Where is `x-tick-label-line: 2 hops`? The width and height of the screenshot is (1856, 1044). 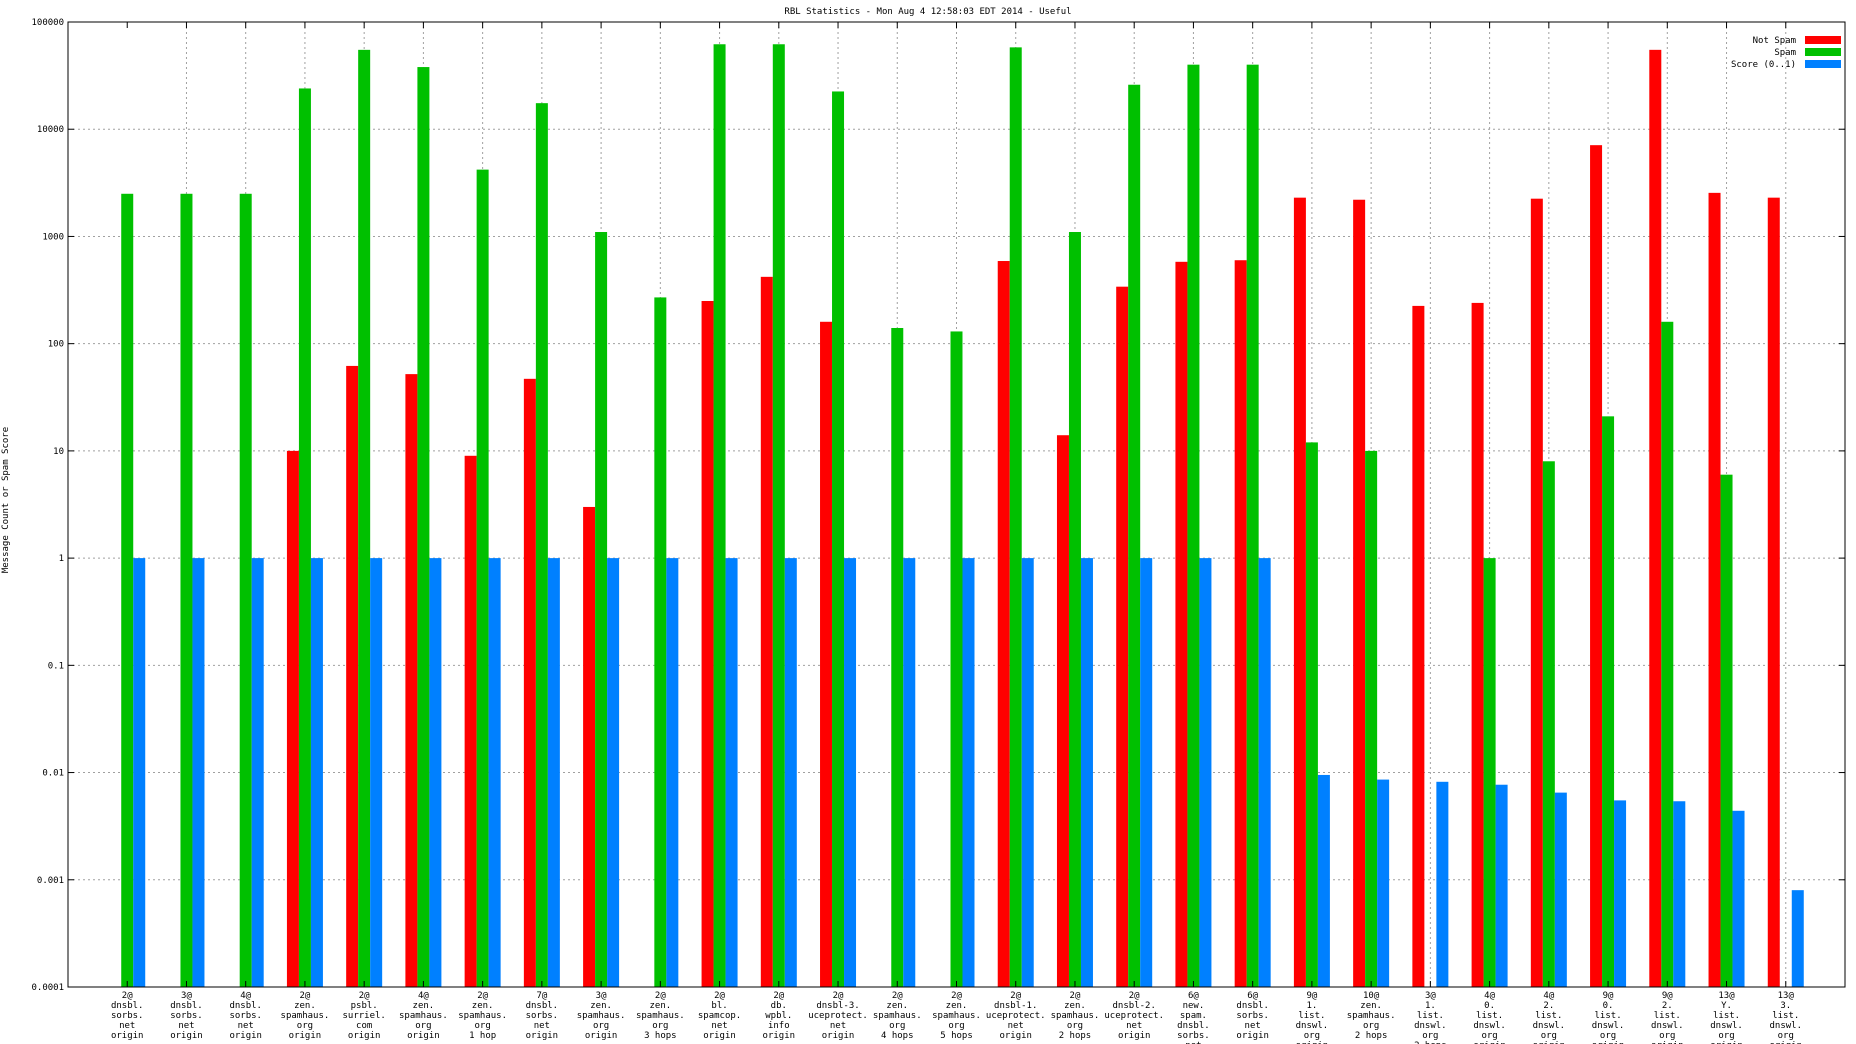 x-tick-label-line: 2 hops is located at coordinates (1430, 1042).